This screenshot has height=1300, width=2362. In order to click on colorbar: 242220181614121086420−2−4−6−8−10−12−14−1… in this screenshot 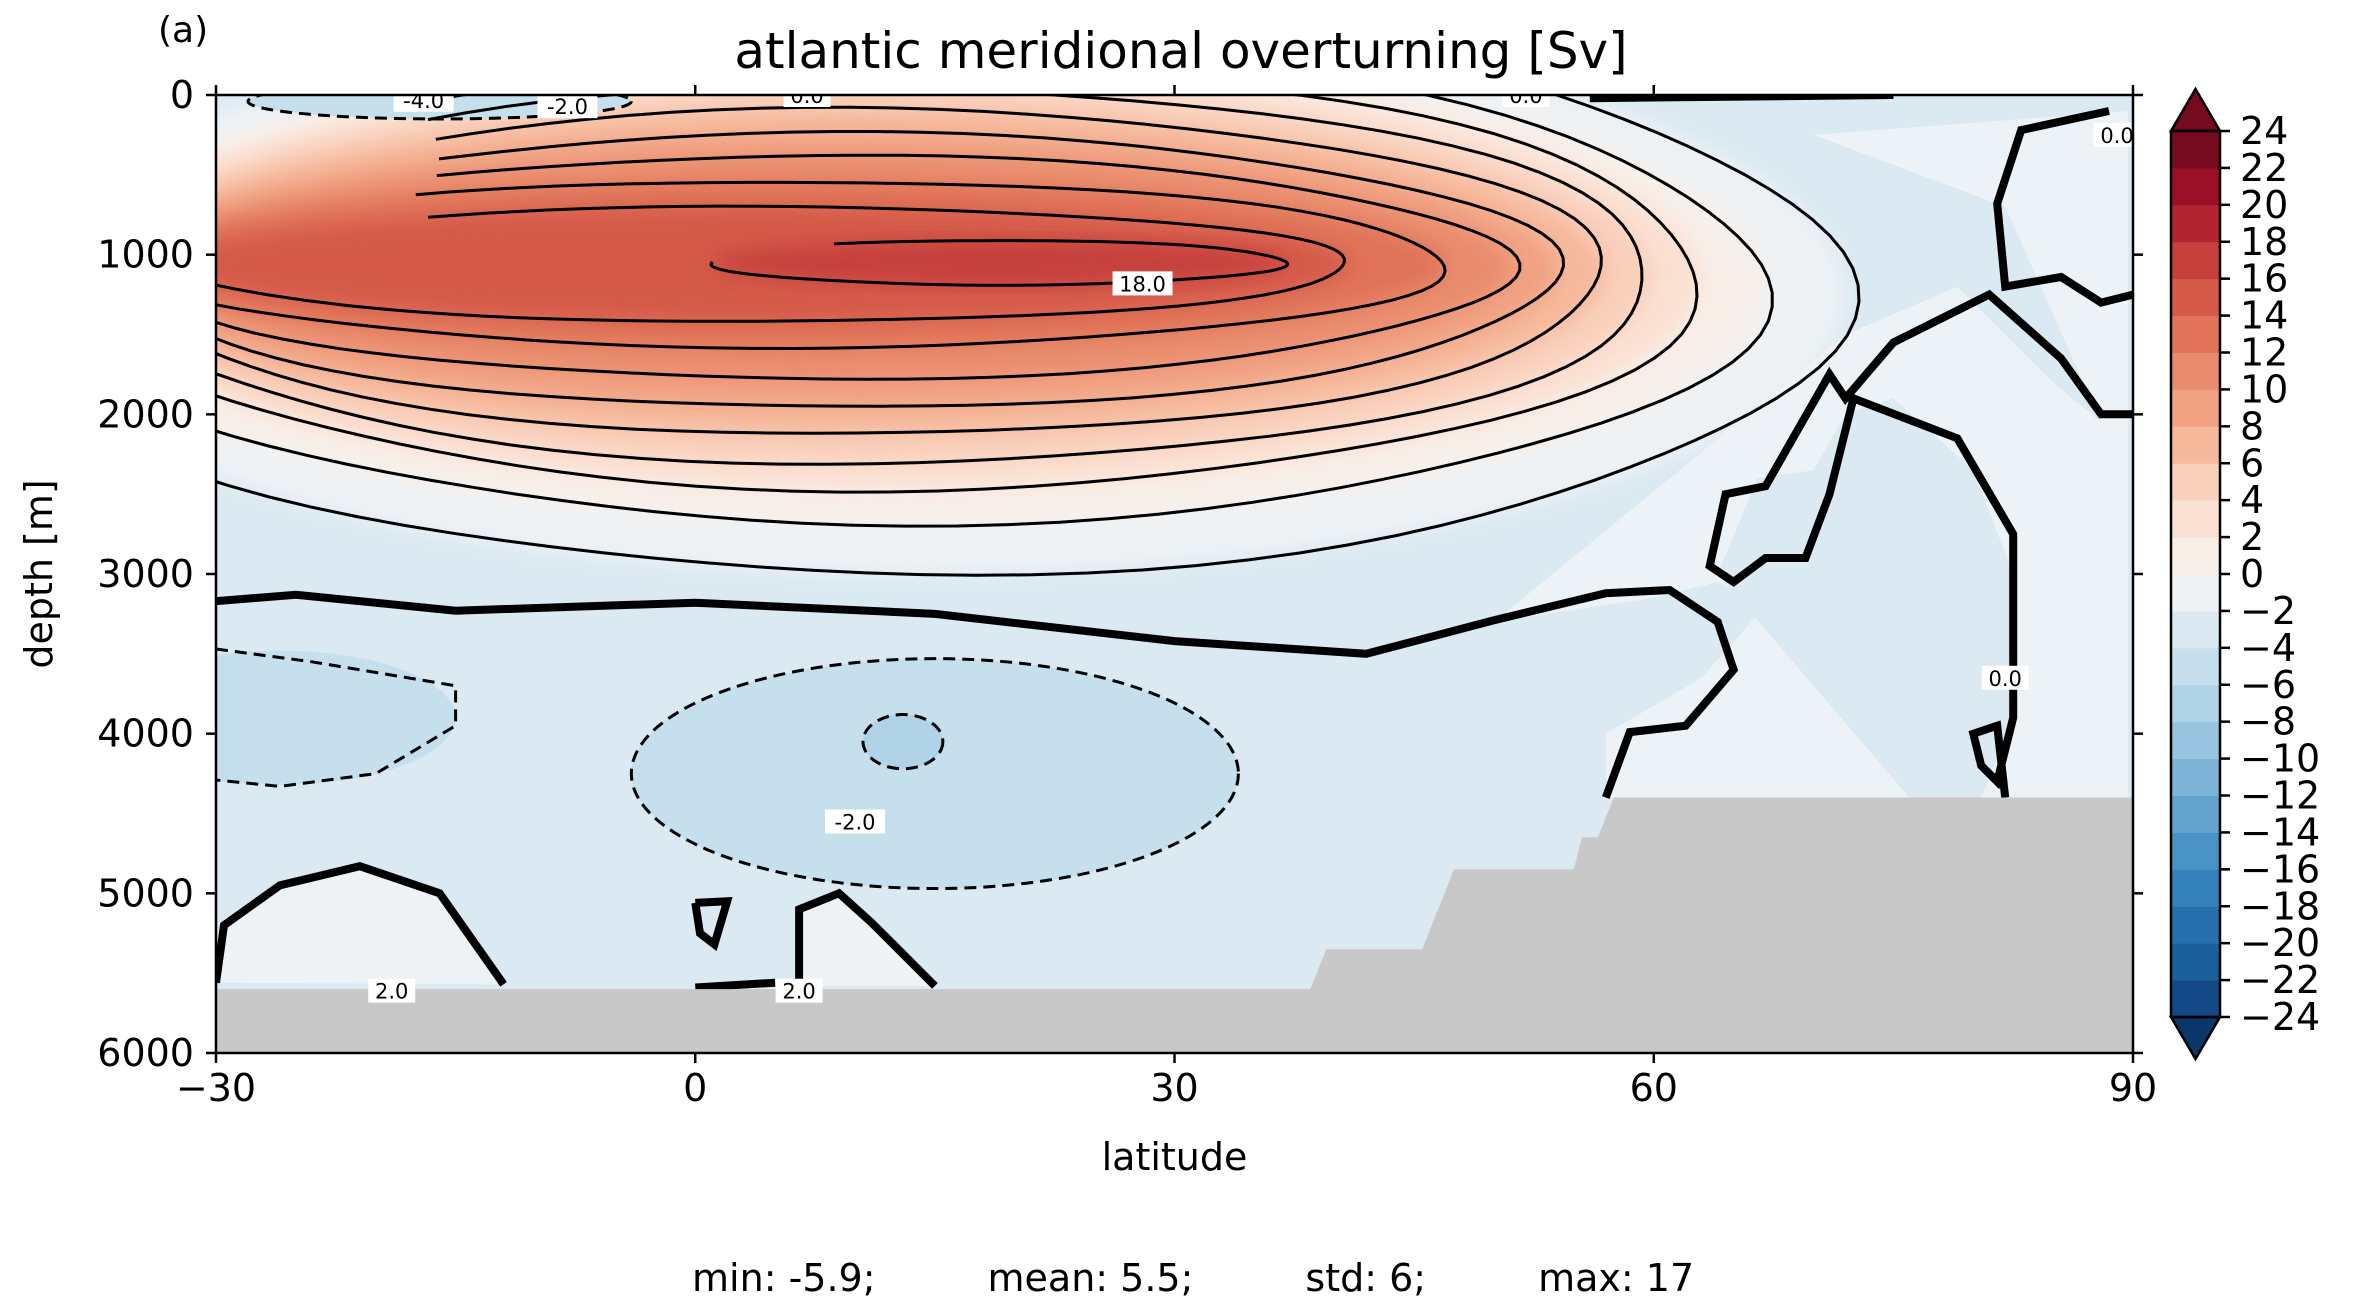, I will do `click(2244, 574)`.